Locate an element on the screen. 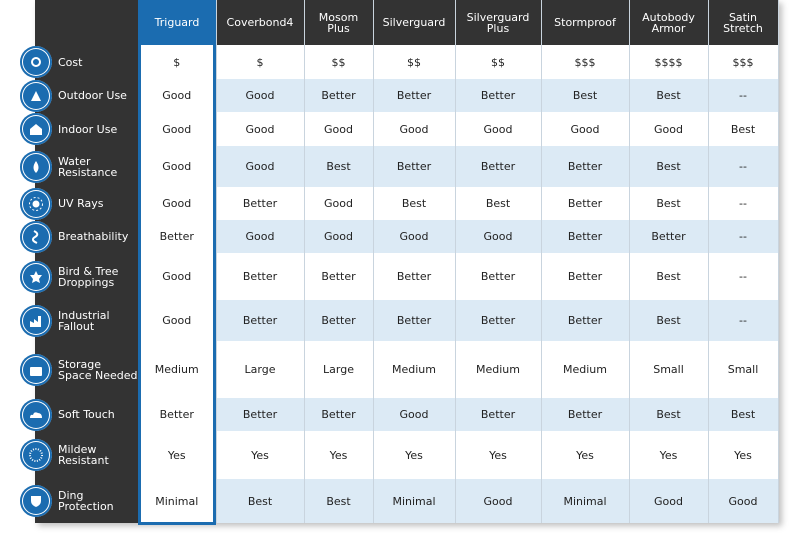 The height and width of the screenshot is (550, 809). row-label-cell: Storage Space Needed is located at coordinates (79, 369).